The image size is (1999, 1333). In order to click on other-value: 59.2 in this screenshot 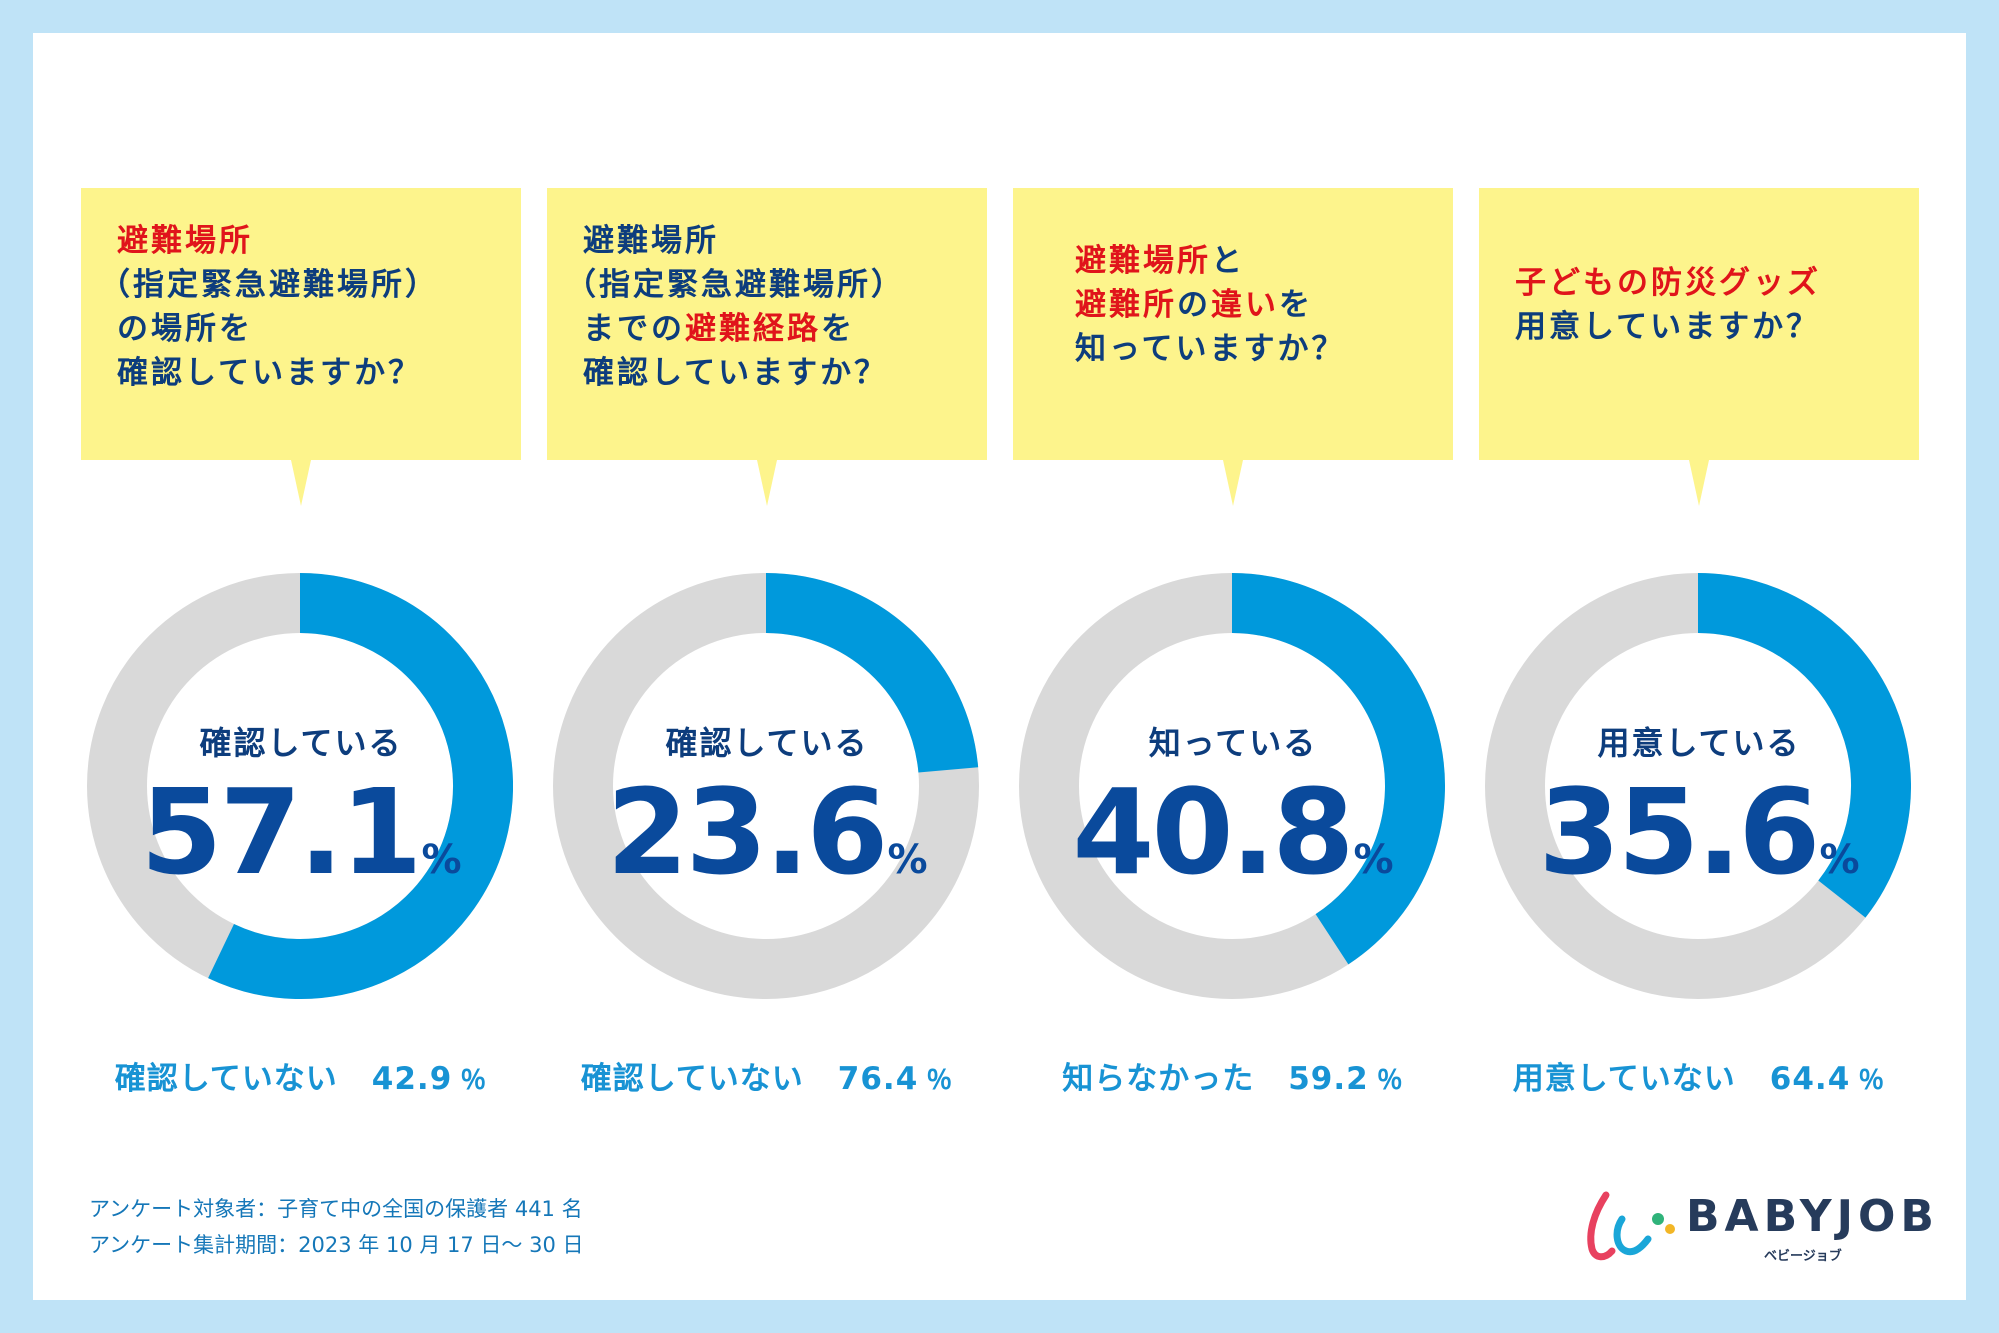, I will do `click(1328, 1079)`.